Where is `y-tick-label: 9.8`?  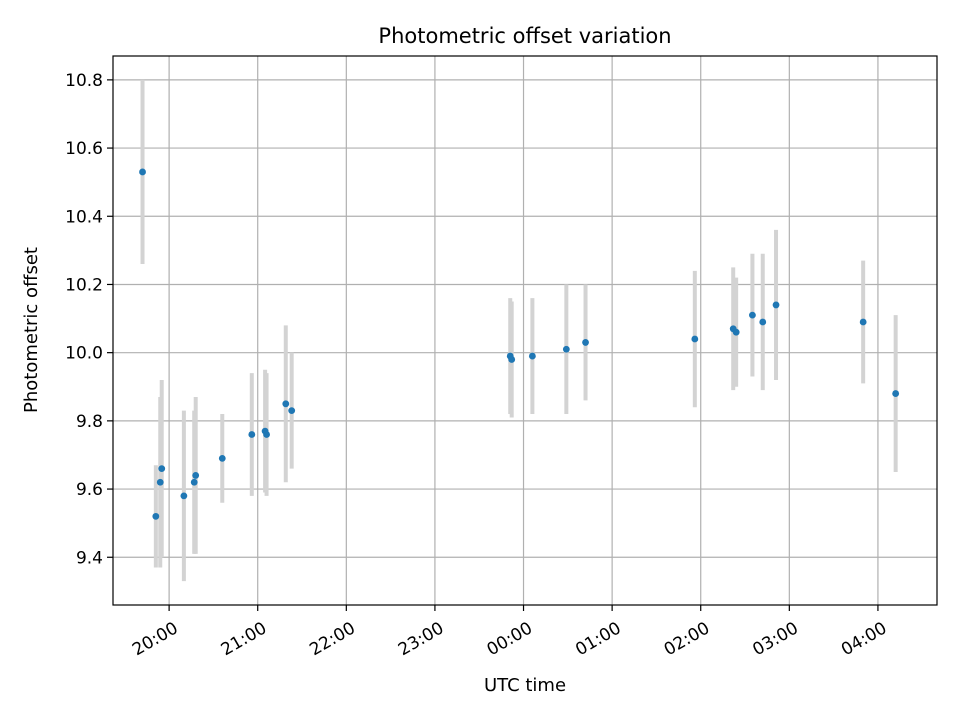 y-tick-label: 9.8 is located at coordinates (89, 422).